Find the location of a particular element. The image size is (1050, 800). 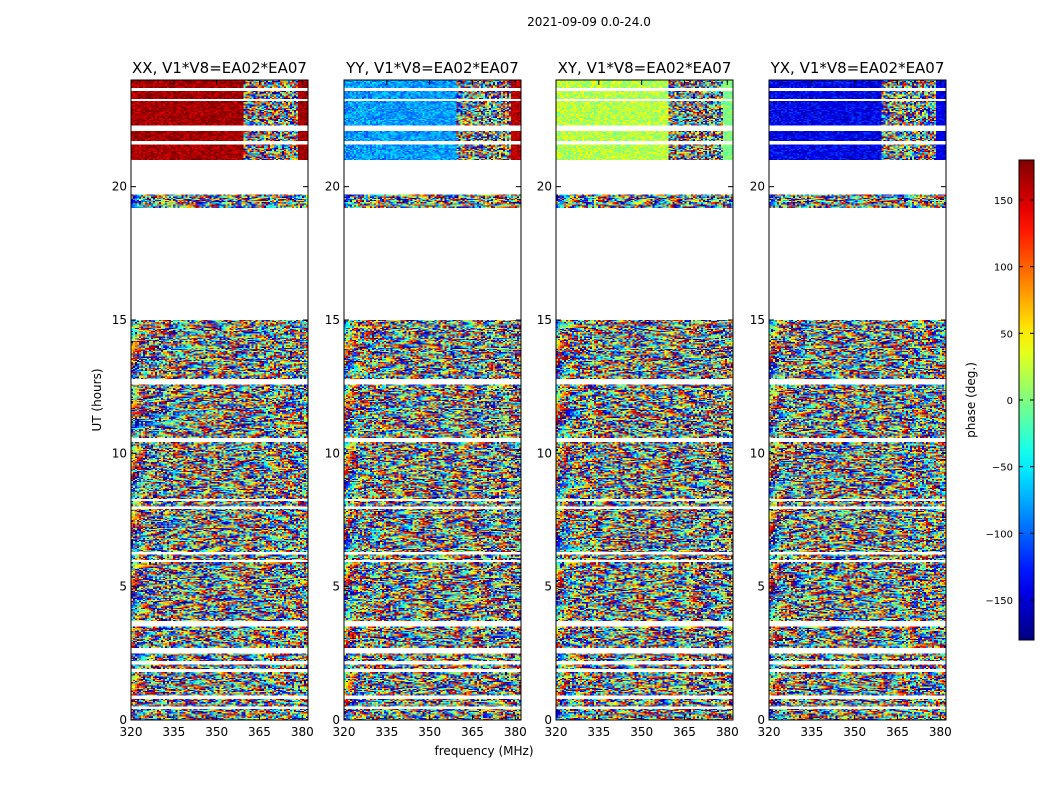

panel-title: YX, V1*V8=EA02*EA07 is located at coordinates (857, 68).